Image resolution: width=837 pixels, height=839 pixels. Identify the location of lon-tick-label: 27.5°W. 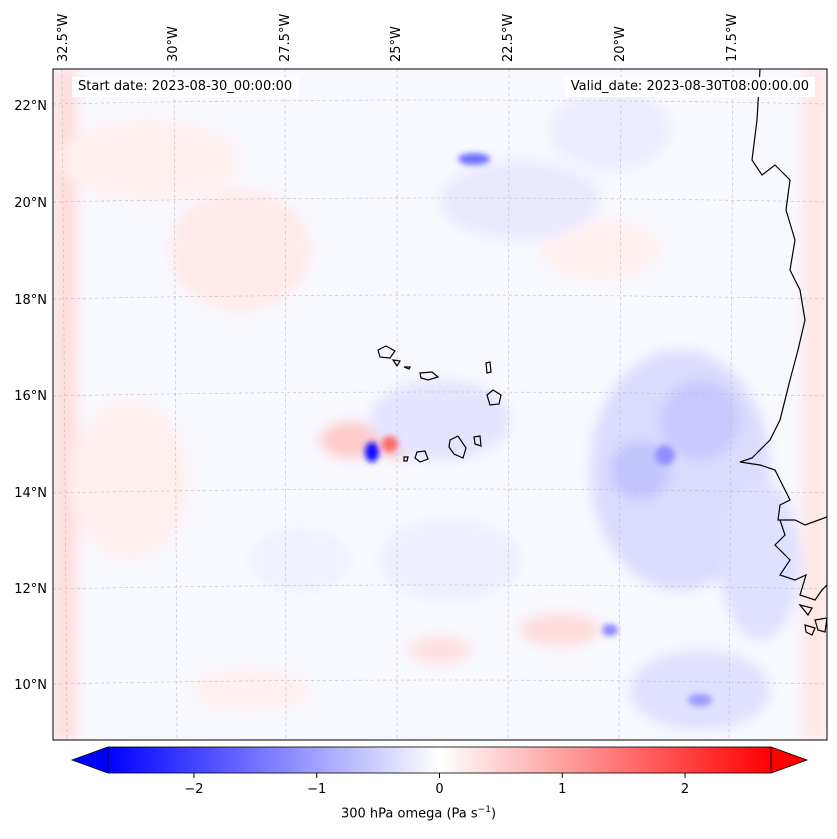
(285, 38).